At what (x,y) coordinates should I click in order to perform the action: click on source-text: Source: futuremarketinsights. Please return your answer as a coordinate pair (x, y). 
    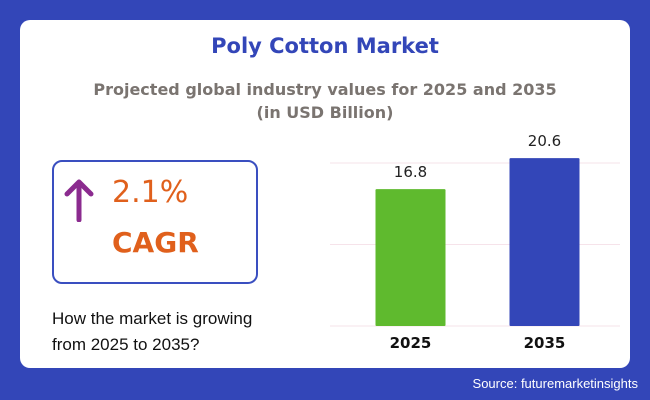
    Looking at the image, I should click on (555, 383).